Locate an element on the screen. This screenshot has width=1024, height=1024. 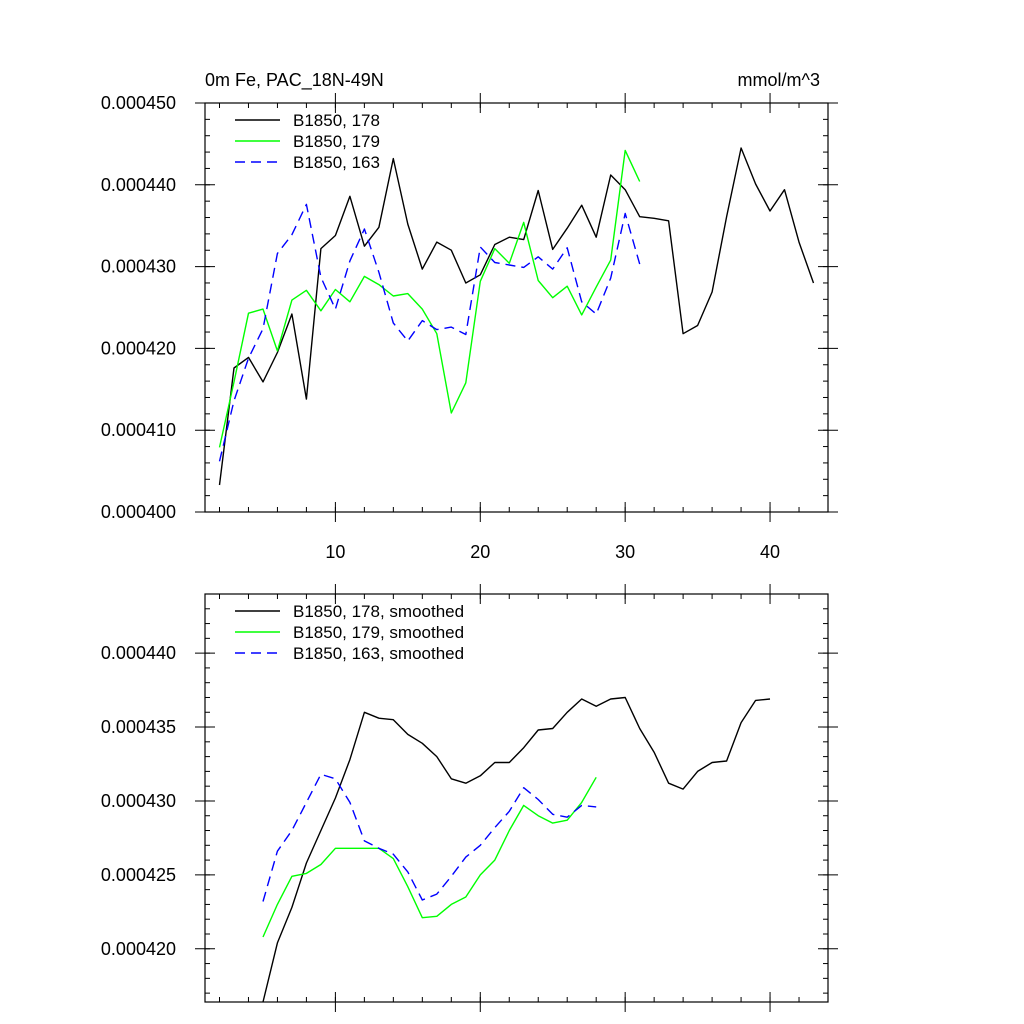
x-tick-label: 30 is located at coordinates (625, 552).